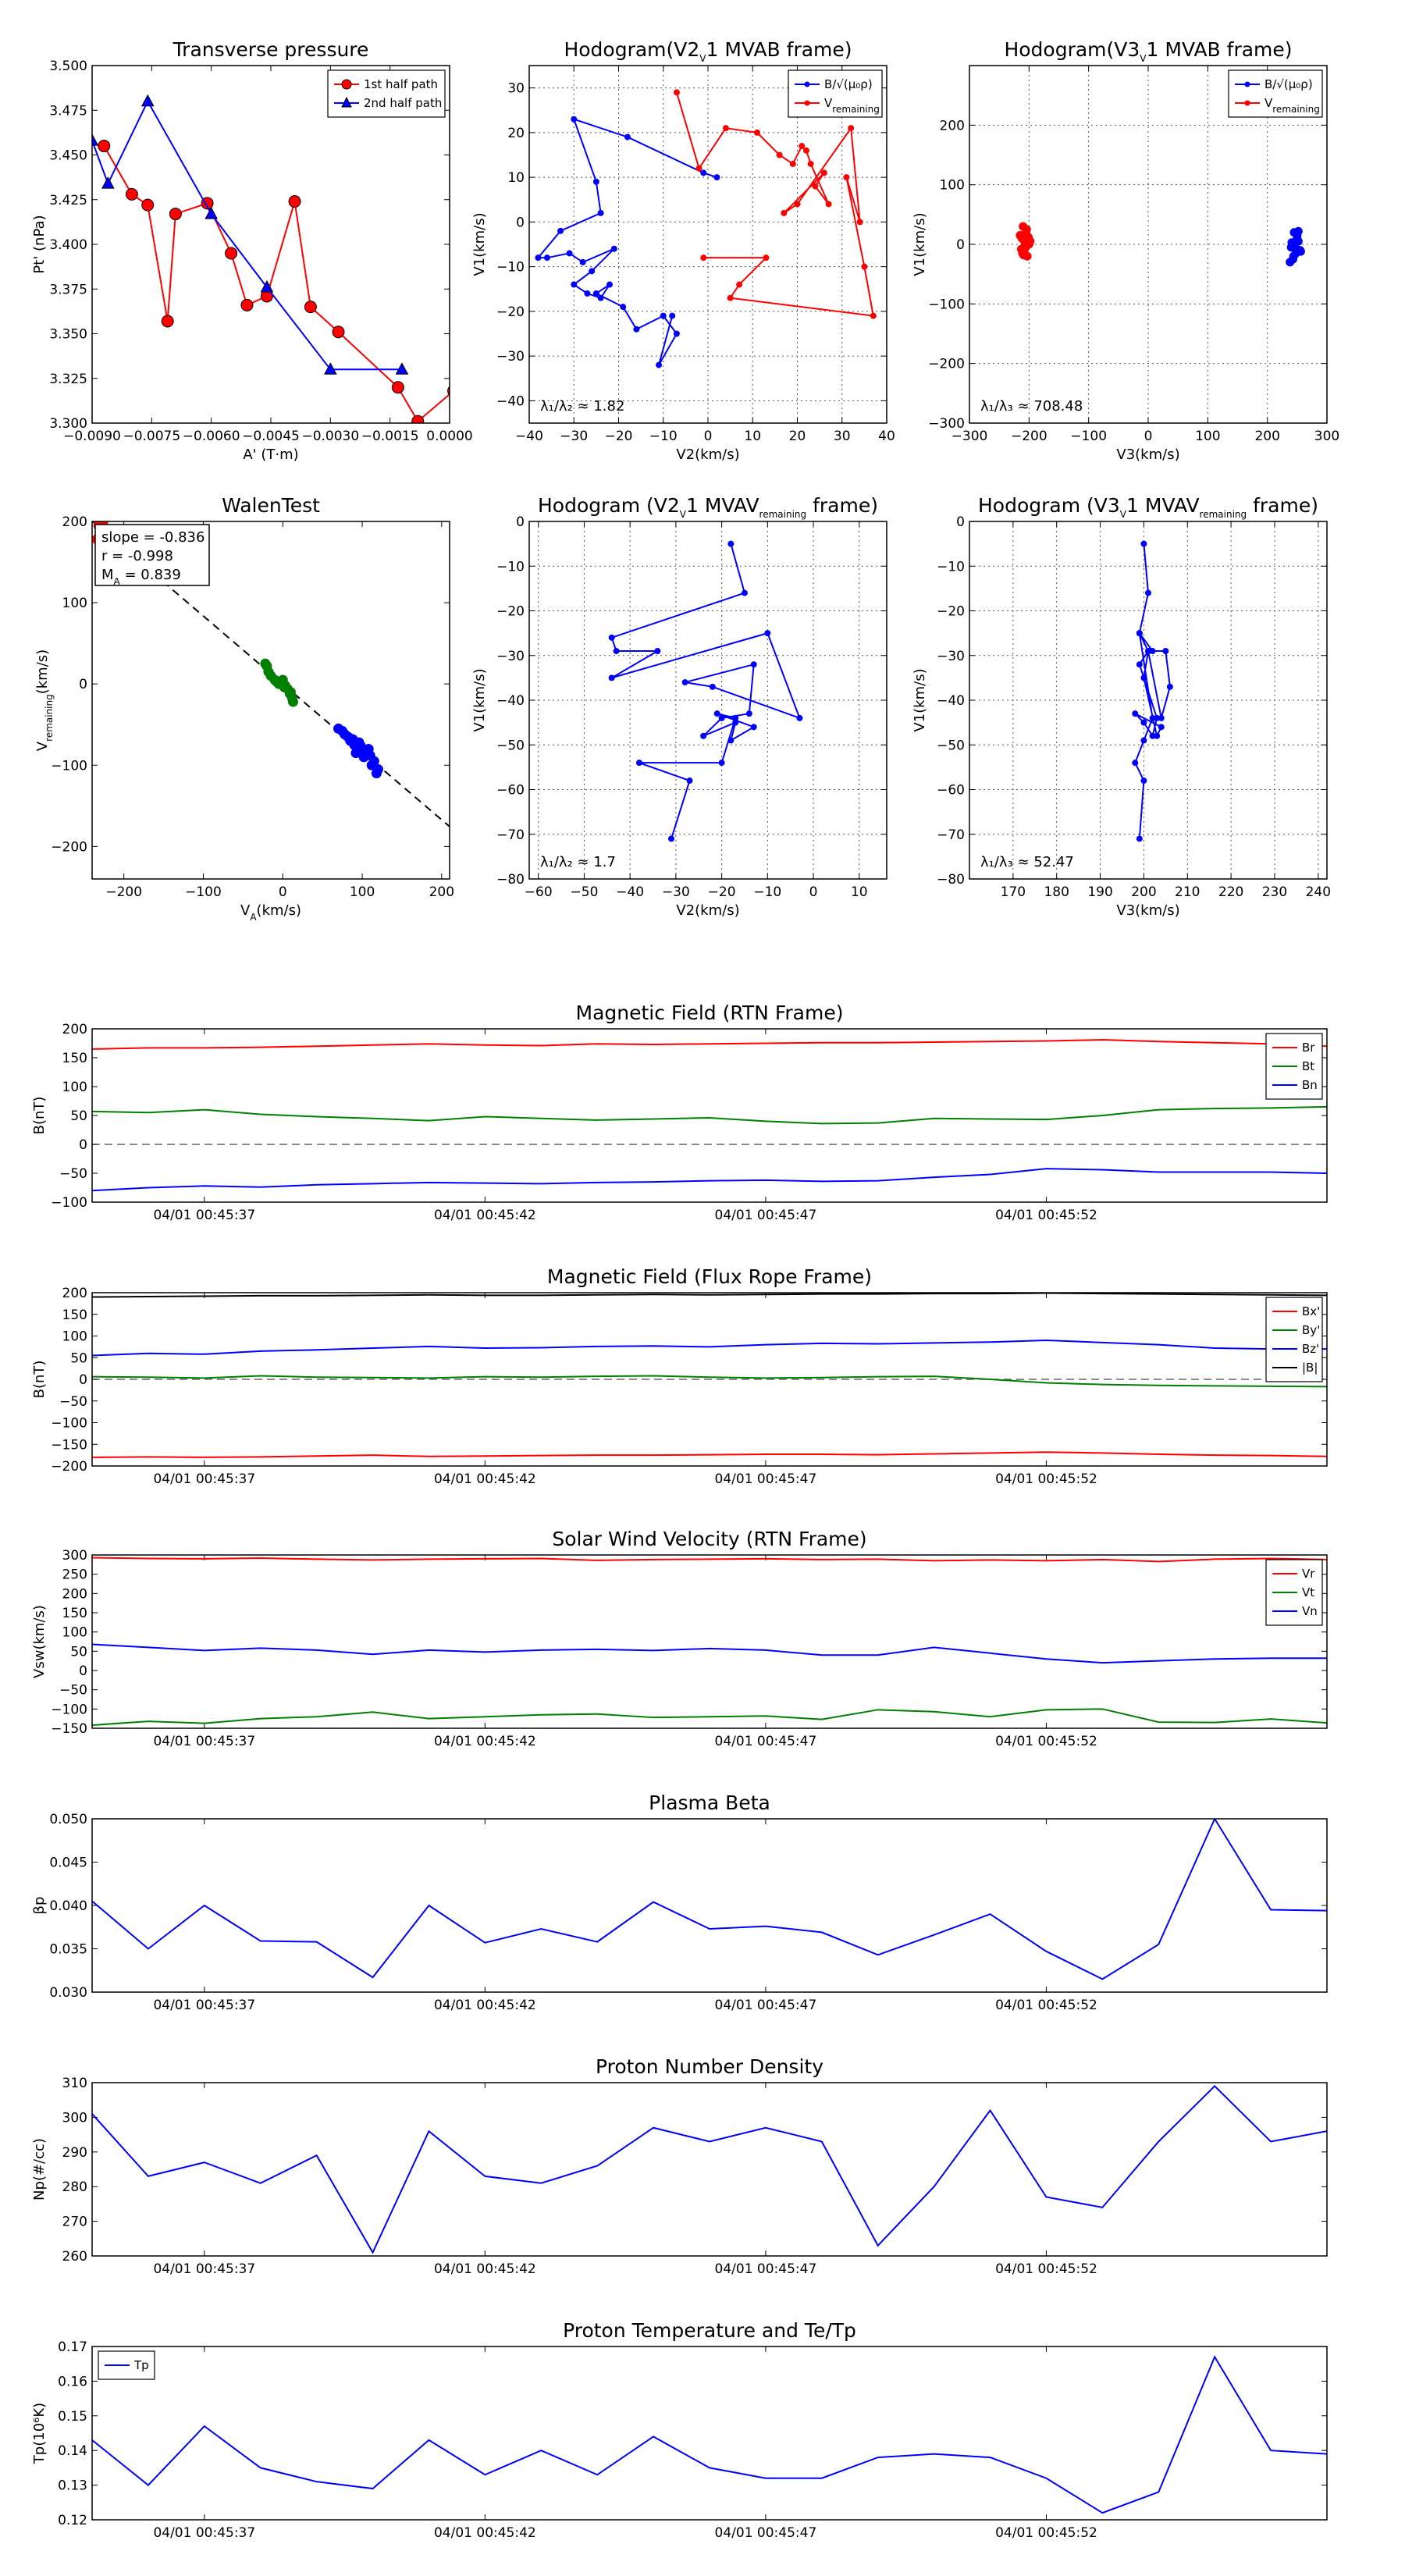  Describe the element at coordinates (710, 1348) in the screenshot. I see `series-line-bz-` at that location.